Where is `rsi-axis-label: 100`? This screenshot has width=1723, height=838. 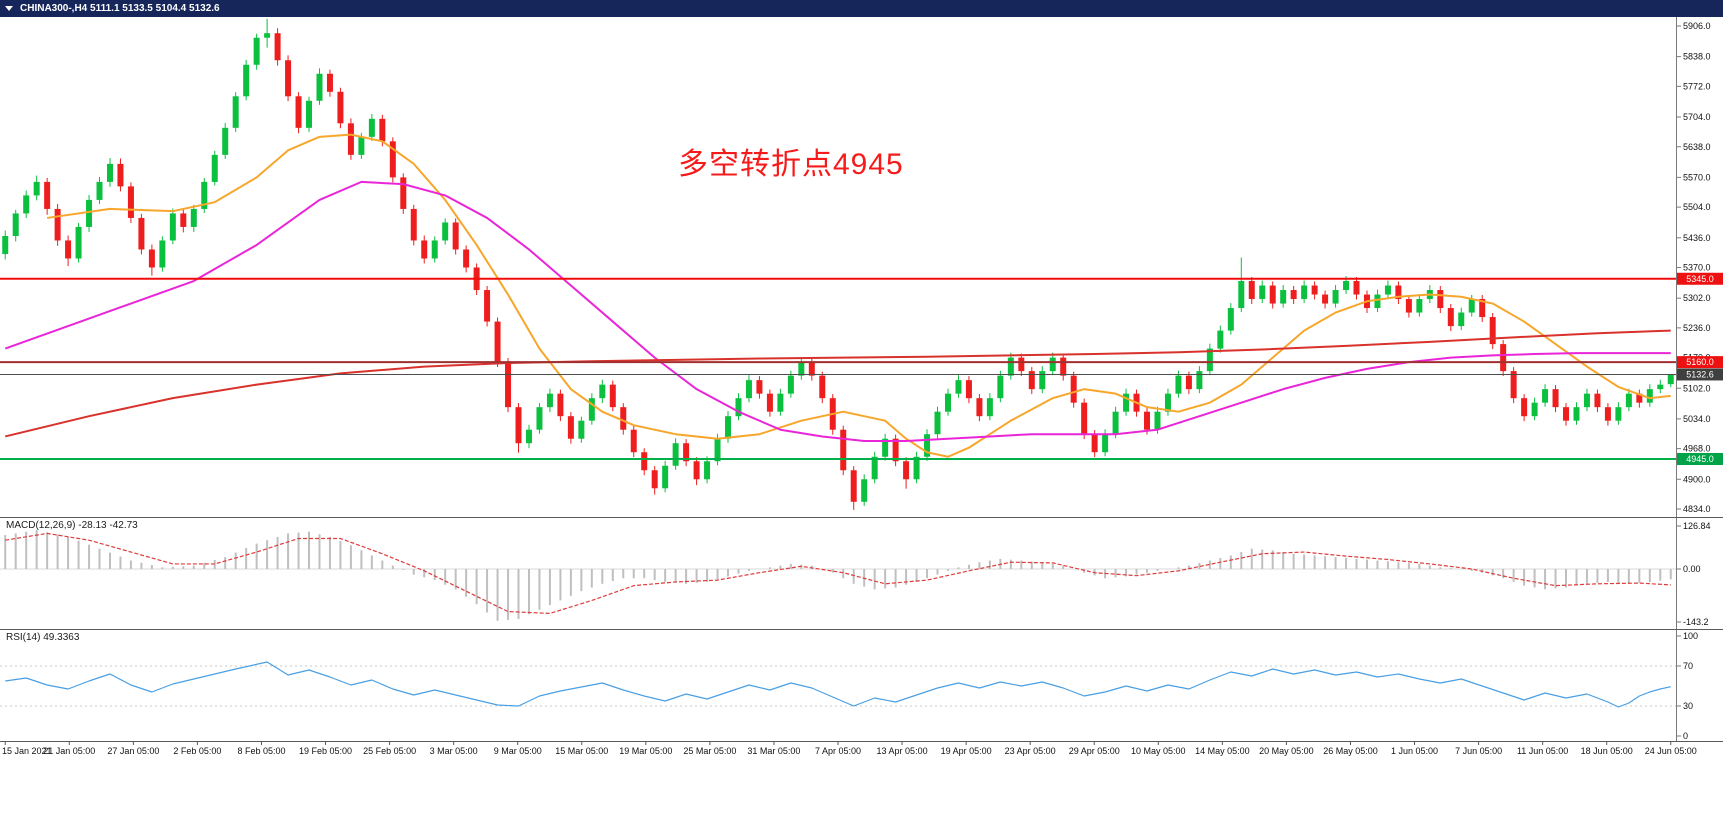
rsi-axis-label: 100 is located at coordinates (1690, 636).